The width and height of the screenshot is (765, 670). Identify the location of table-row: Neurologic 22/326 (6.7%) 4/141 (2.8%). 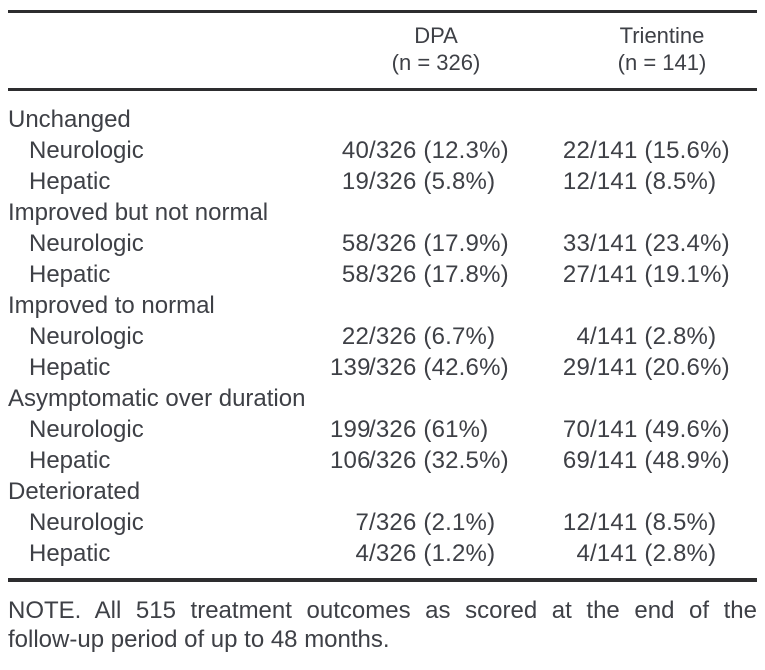
(382, 336).